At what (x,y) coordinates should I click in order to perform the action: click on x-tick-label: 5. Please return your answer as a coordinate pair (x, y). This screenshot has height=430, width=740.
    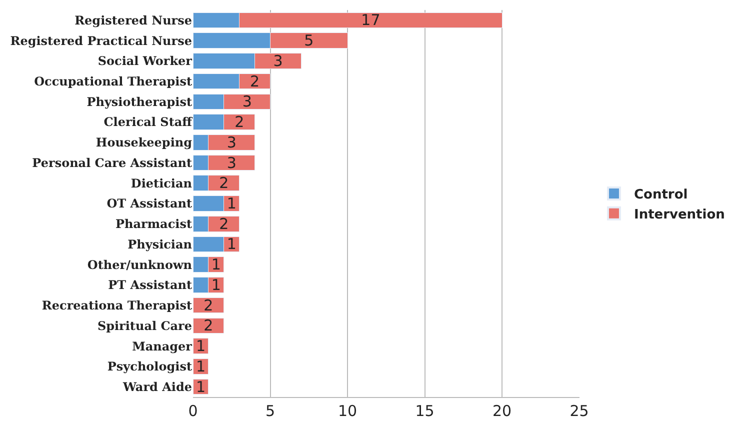
    Looking at the image, I should click on (270, 411).